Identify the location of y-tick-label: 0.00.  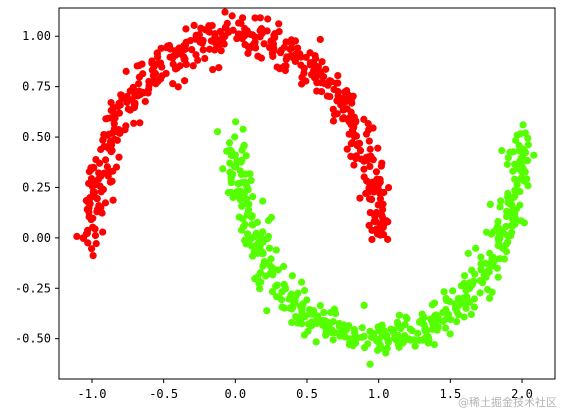
(36, 238).